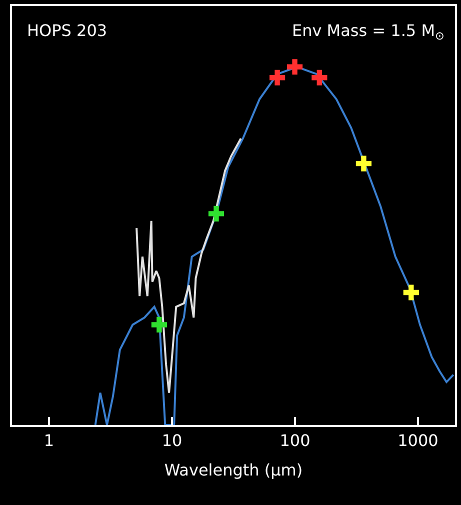 This screenshot has height=505, width=461. I want to click on x-tick-label: 1000, so click(418, 440).